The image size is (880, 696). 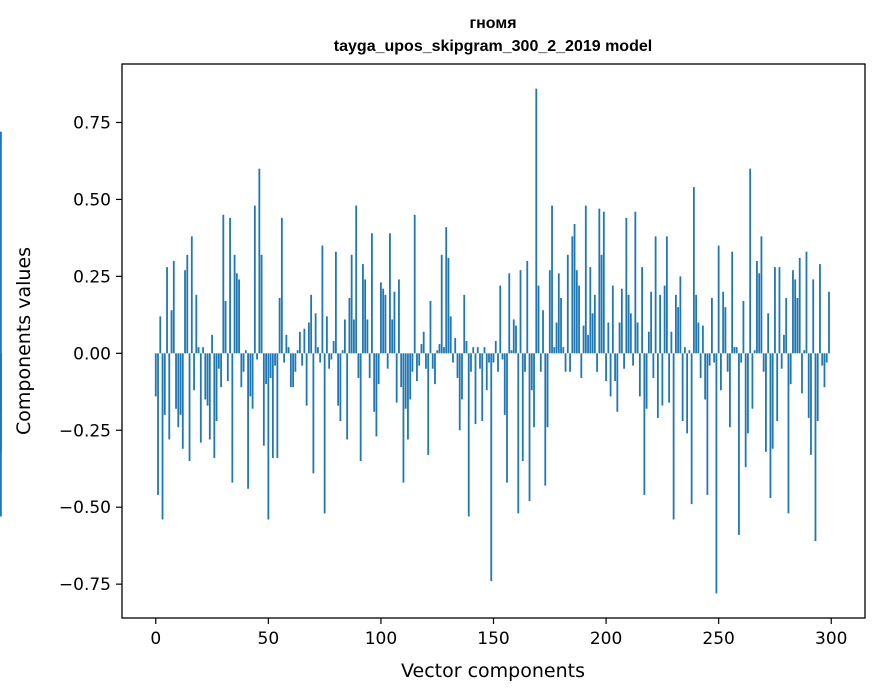 What do you see at coordinates (92, 277) in the screenshot?
I see `y-tick-label: 0.25` at bounding box center [92, 277].